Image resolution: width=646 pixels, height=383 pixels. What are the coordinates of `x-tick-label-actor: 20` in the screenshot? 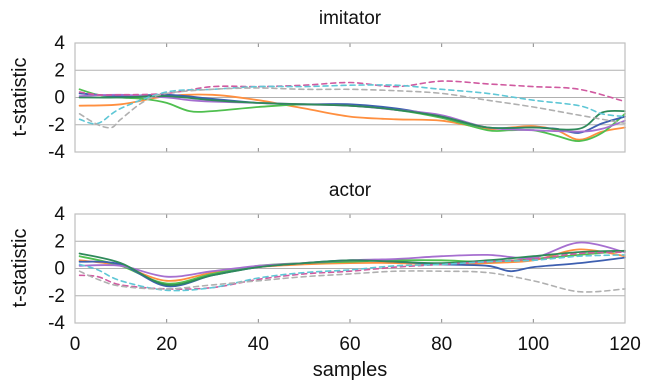 It's located at (166, 344).